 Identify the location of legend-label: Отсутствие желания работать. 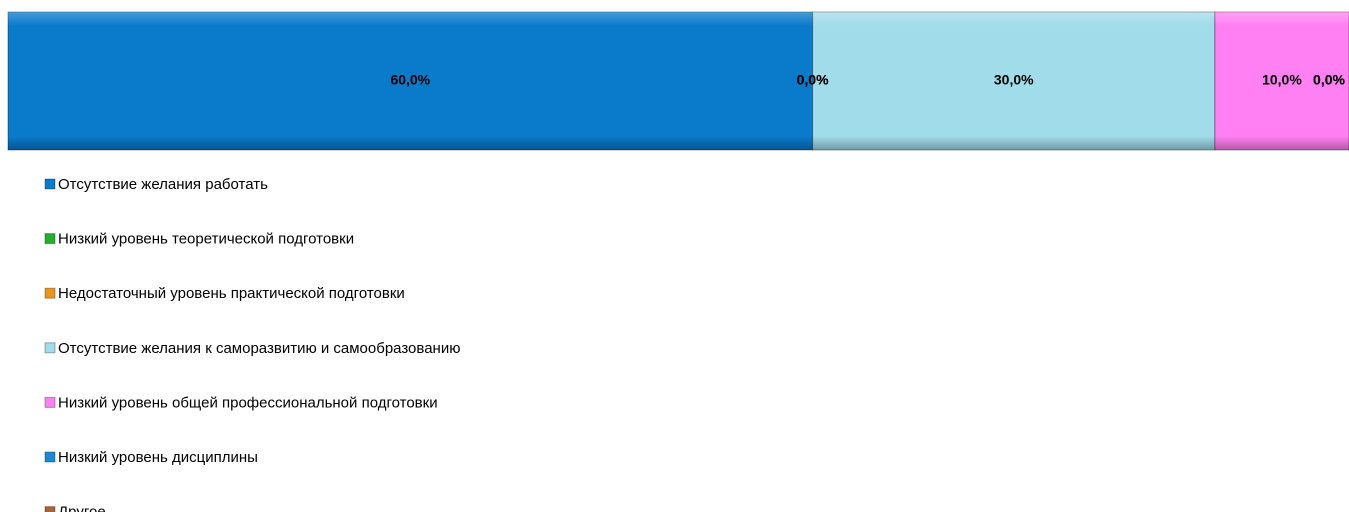
(163, 184).